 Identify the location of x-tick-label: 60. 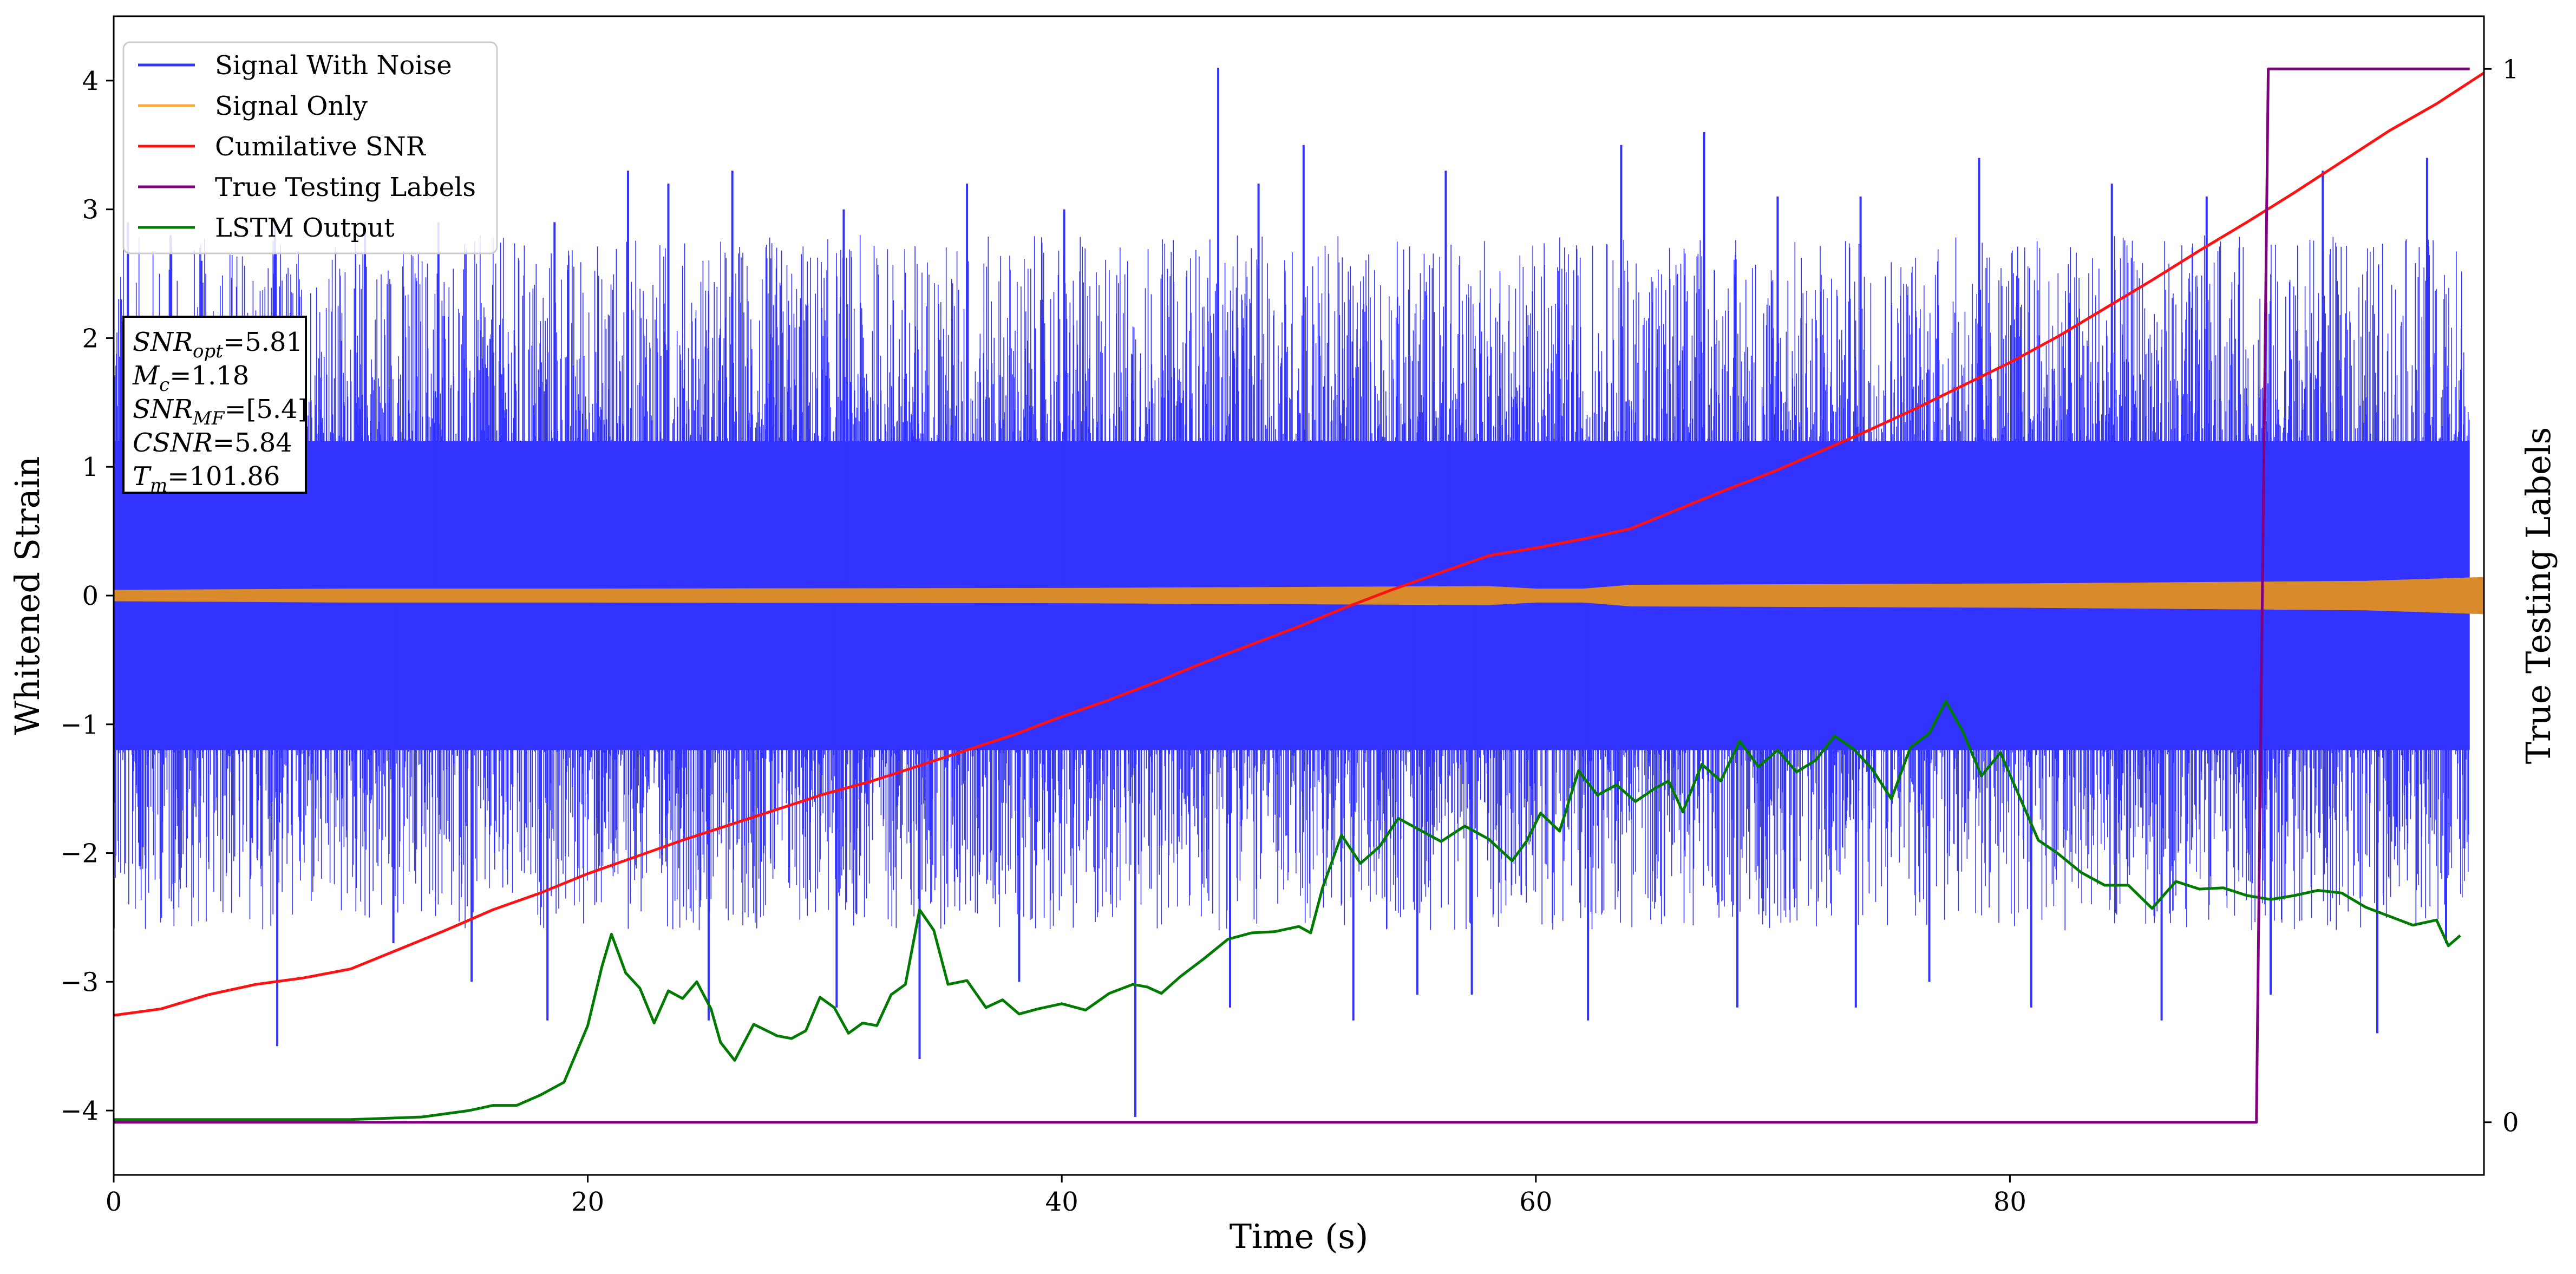
(1535, 1202).